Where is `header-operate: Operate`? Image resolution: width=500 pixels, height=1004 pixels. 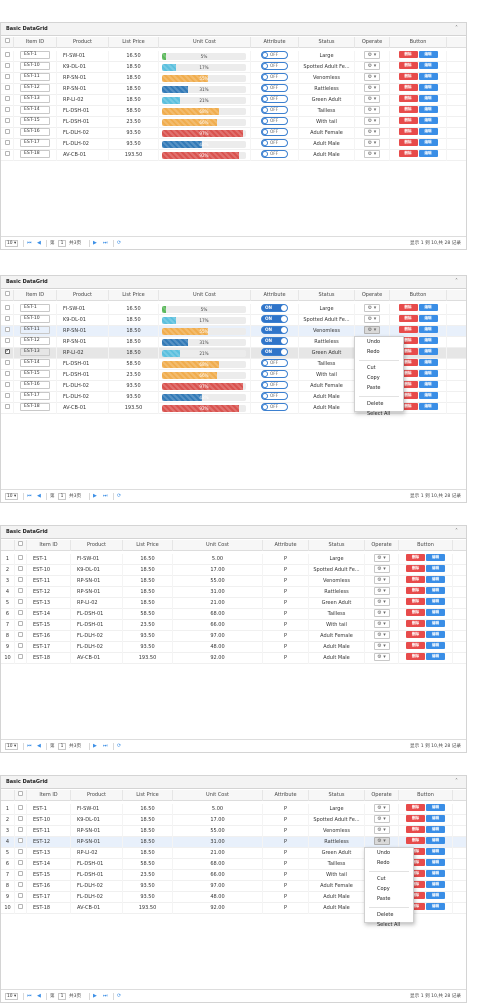 header-operate: Operate is located at coordinates (372, 42).